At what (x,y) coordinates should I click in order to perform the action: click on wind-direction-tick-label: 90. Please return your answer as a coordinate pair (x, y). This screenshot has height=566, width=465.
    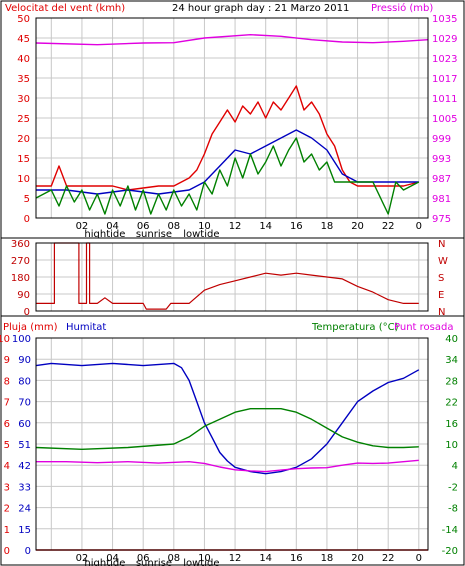
    Looking at the image, I should click on (23, 295).